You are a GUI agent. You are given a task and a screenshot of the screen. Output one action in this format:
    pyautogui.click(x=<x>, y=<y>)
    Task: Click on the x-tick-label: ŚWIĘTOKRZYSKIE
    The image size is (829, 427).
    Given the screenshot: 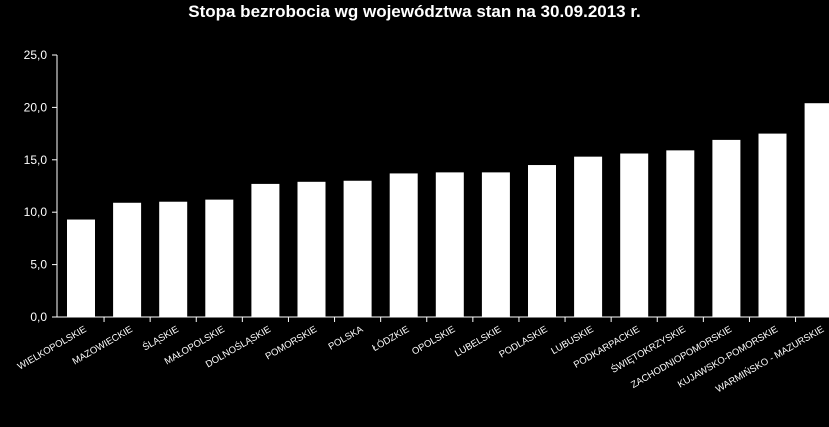 What is the action you would take?
    pyautogui.click(x=648, y=349)
    